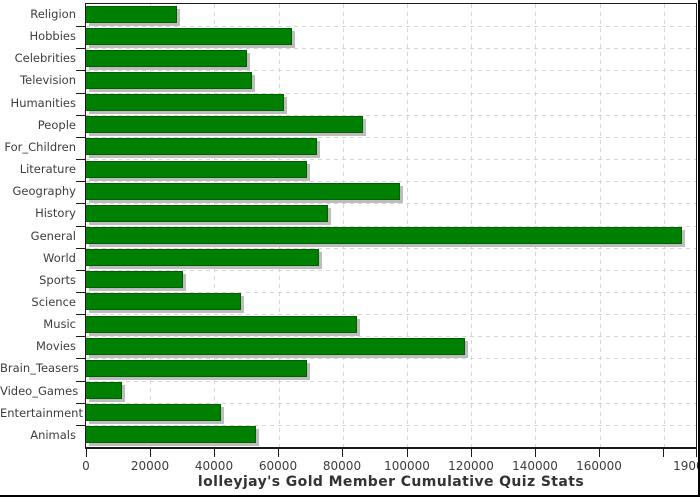 The image size is (700, 500). I want to click on category-label: Video_Games, so click(39, 390).